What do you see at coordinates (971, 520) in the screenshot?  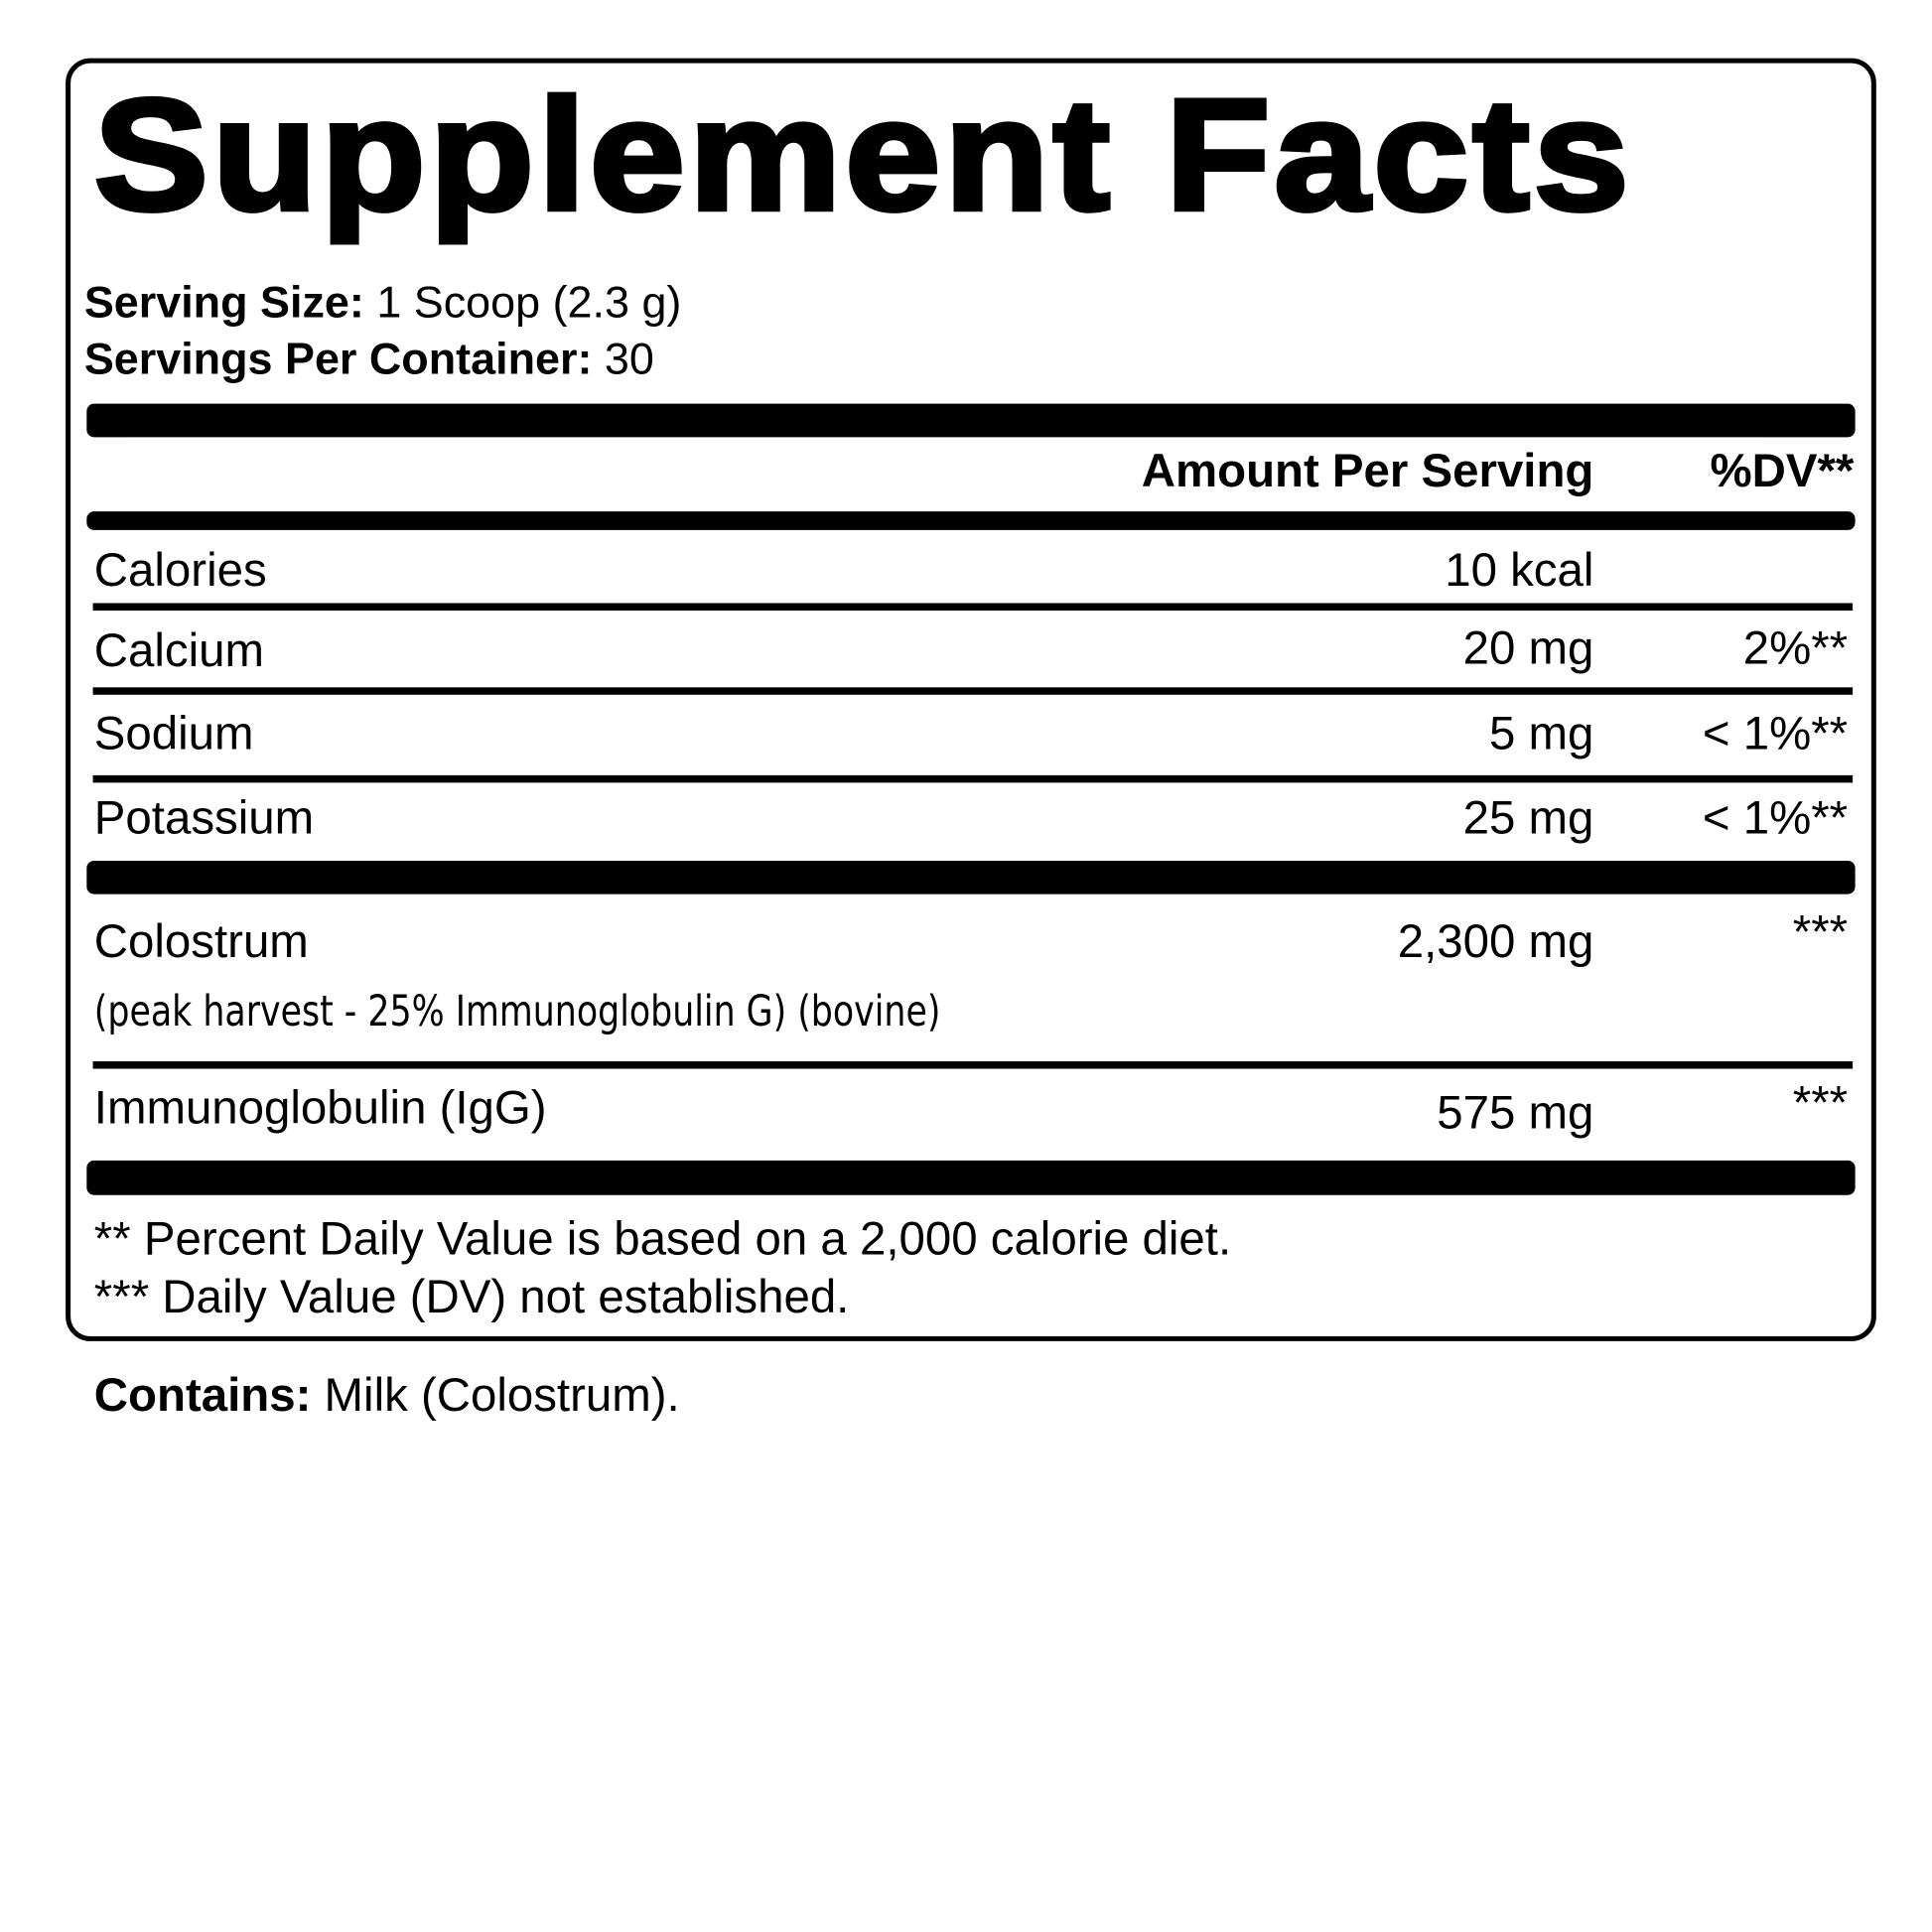 I see `medium-divider` at bounding box center [971, 520].